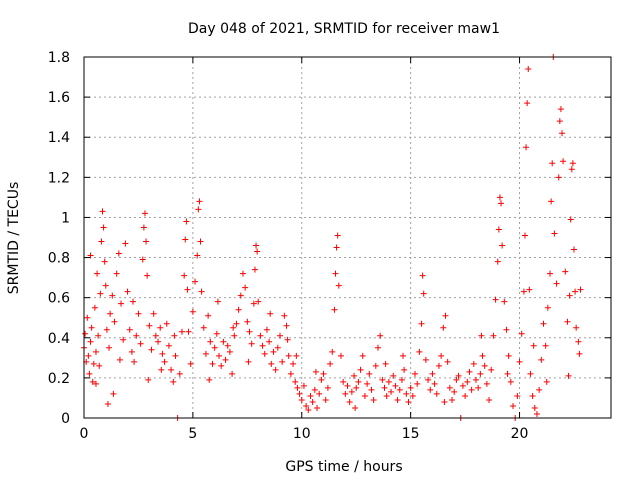  What do you see at coordinates (59, 259) in the screenshot?
I see `y-tick-label: 0.8` at bounding box center [59, 259].